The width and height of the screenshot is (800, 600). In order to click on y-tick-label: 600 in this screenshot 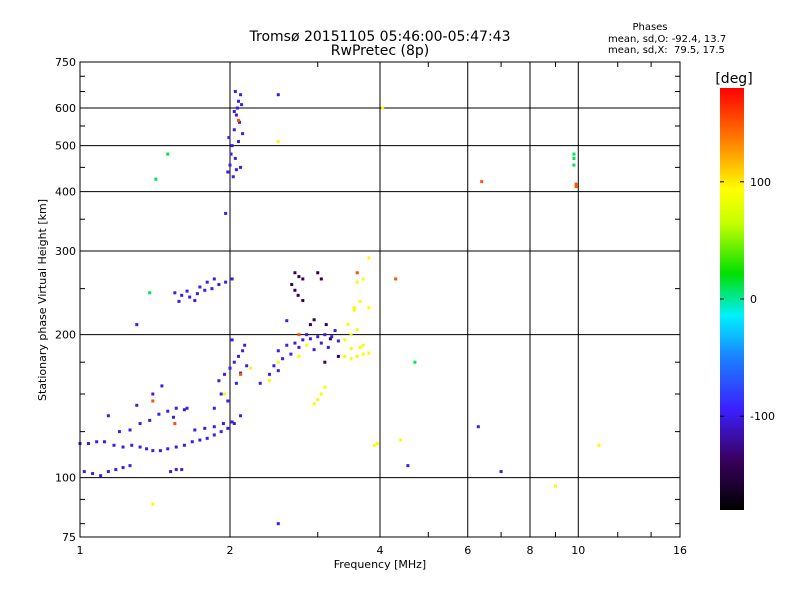, I will do `click(65, 108)`.